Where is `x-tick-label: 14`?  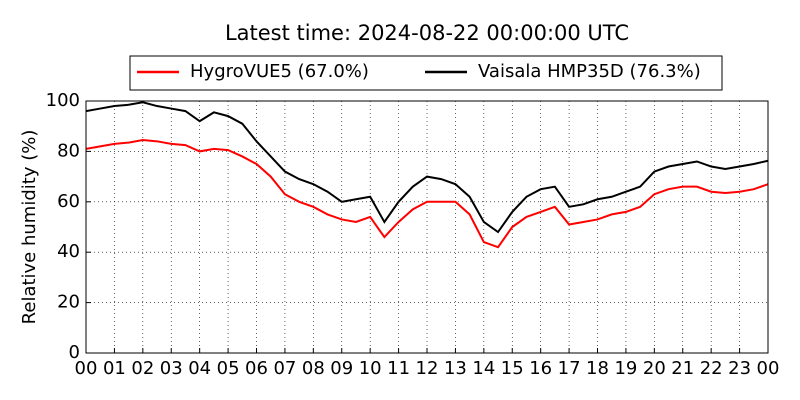 x-tick-label: 14 is located at coordinates (483, 368).